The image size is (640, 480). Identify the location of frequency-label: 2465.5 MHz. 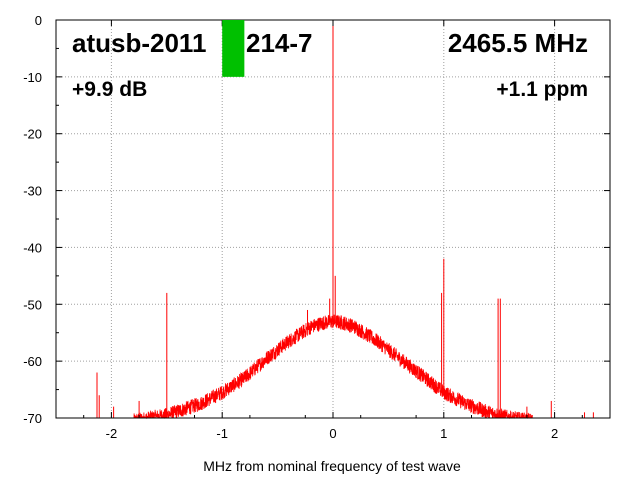
(518, 43).